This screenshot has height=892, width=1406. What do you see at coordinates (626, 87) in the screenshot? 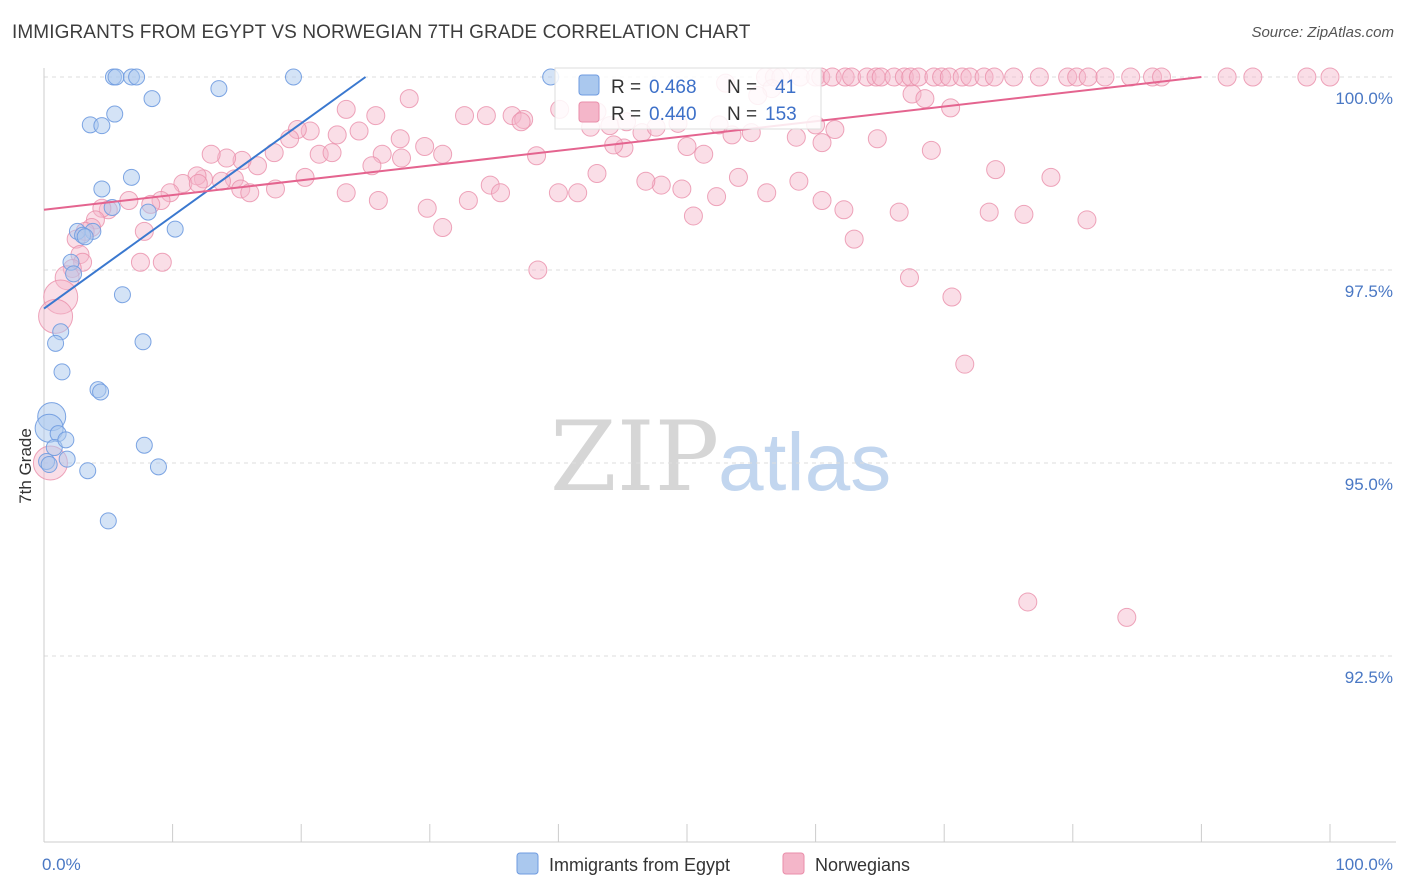
I see `legend-r-label-egypt: R =` at bounding box center [626, 87].